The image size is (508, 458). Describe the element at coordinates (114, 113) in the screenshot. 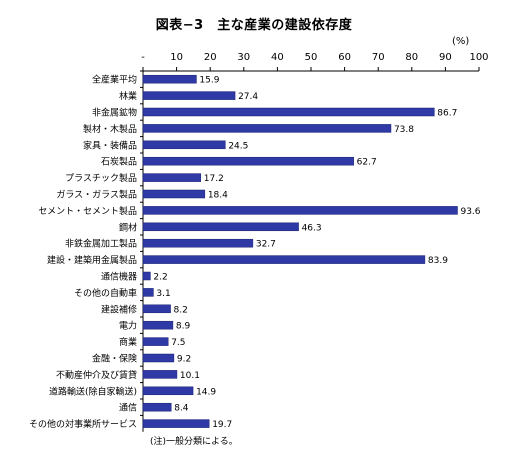

I see `category-label: 非金属鉱物` at that location.